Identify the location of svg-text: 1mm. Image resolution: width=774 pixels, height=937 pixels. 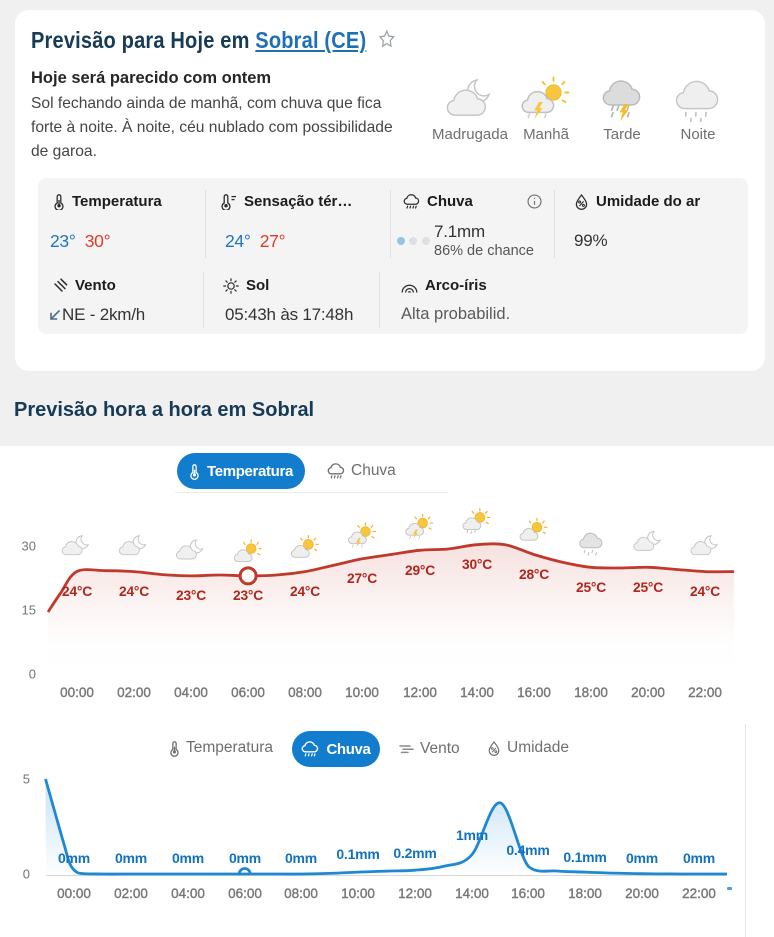
(472, 835).